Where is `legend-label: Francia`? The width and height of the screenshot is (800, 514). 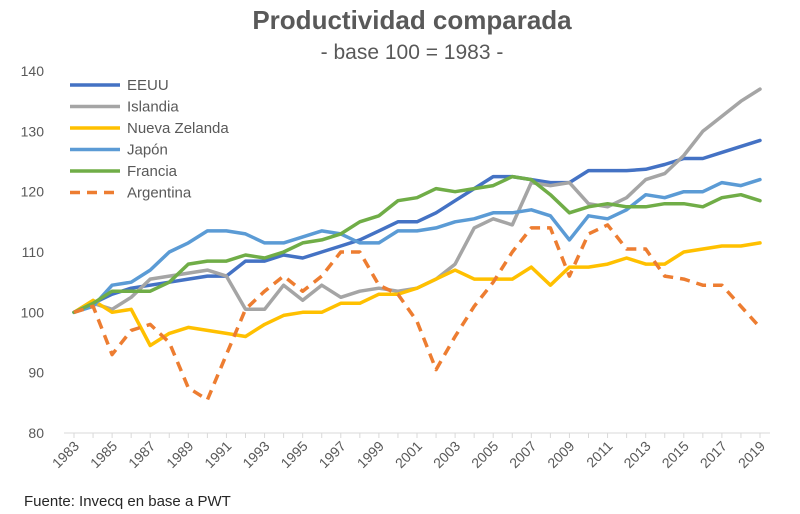
legend-label: Francia is located at coordinates (152, 171).